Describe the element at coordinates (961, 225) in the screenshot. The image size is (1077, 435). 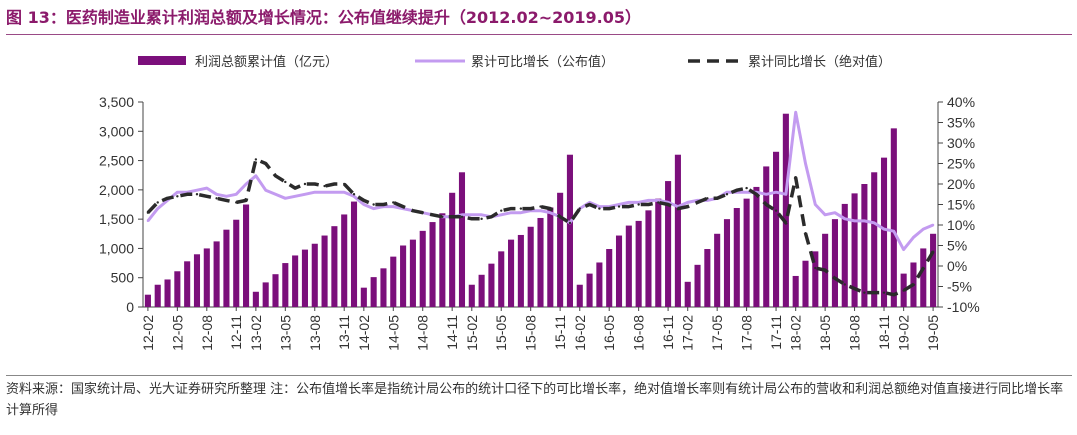
I see `right-tick-label: 10%` at that location.